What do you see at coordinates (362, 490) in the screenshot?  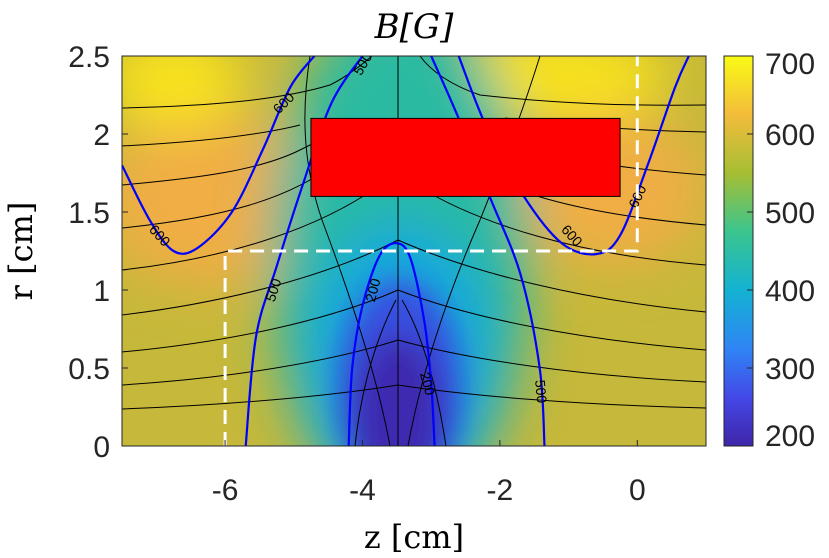 I see `x-tick-label: -4` at bounding box center [362, 490].